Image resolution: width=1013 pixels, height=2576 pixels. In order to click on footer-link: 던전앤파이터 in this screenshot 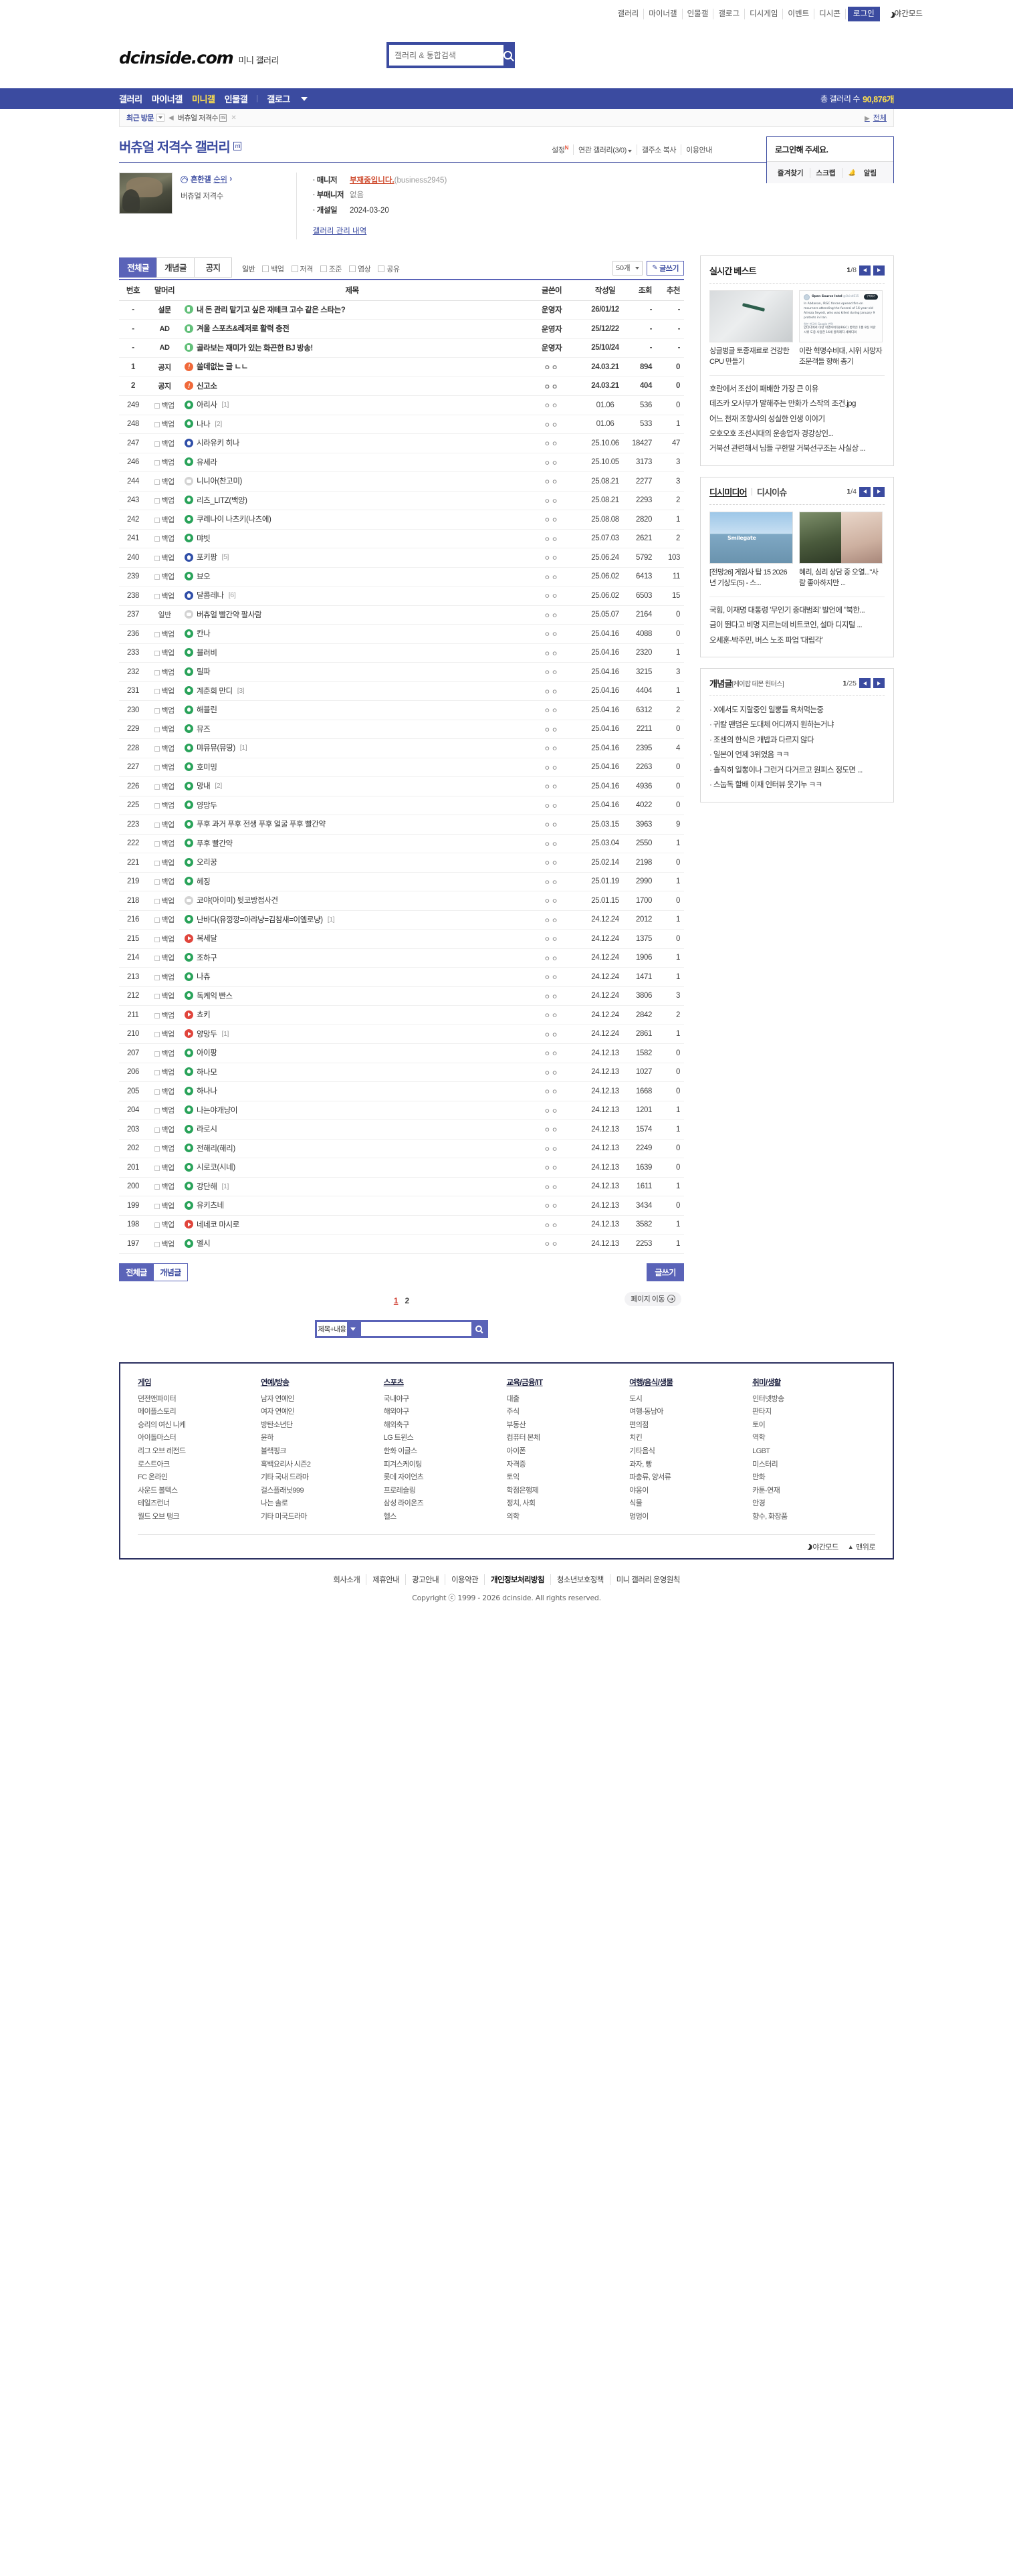, I will do `click(157, 1398)`.